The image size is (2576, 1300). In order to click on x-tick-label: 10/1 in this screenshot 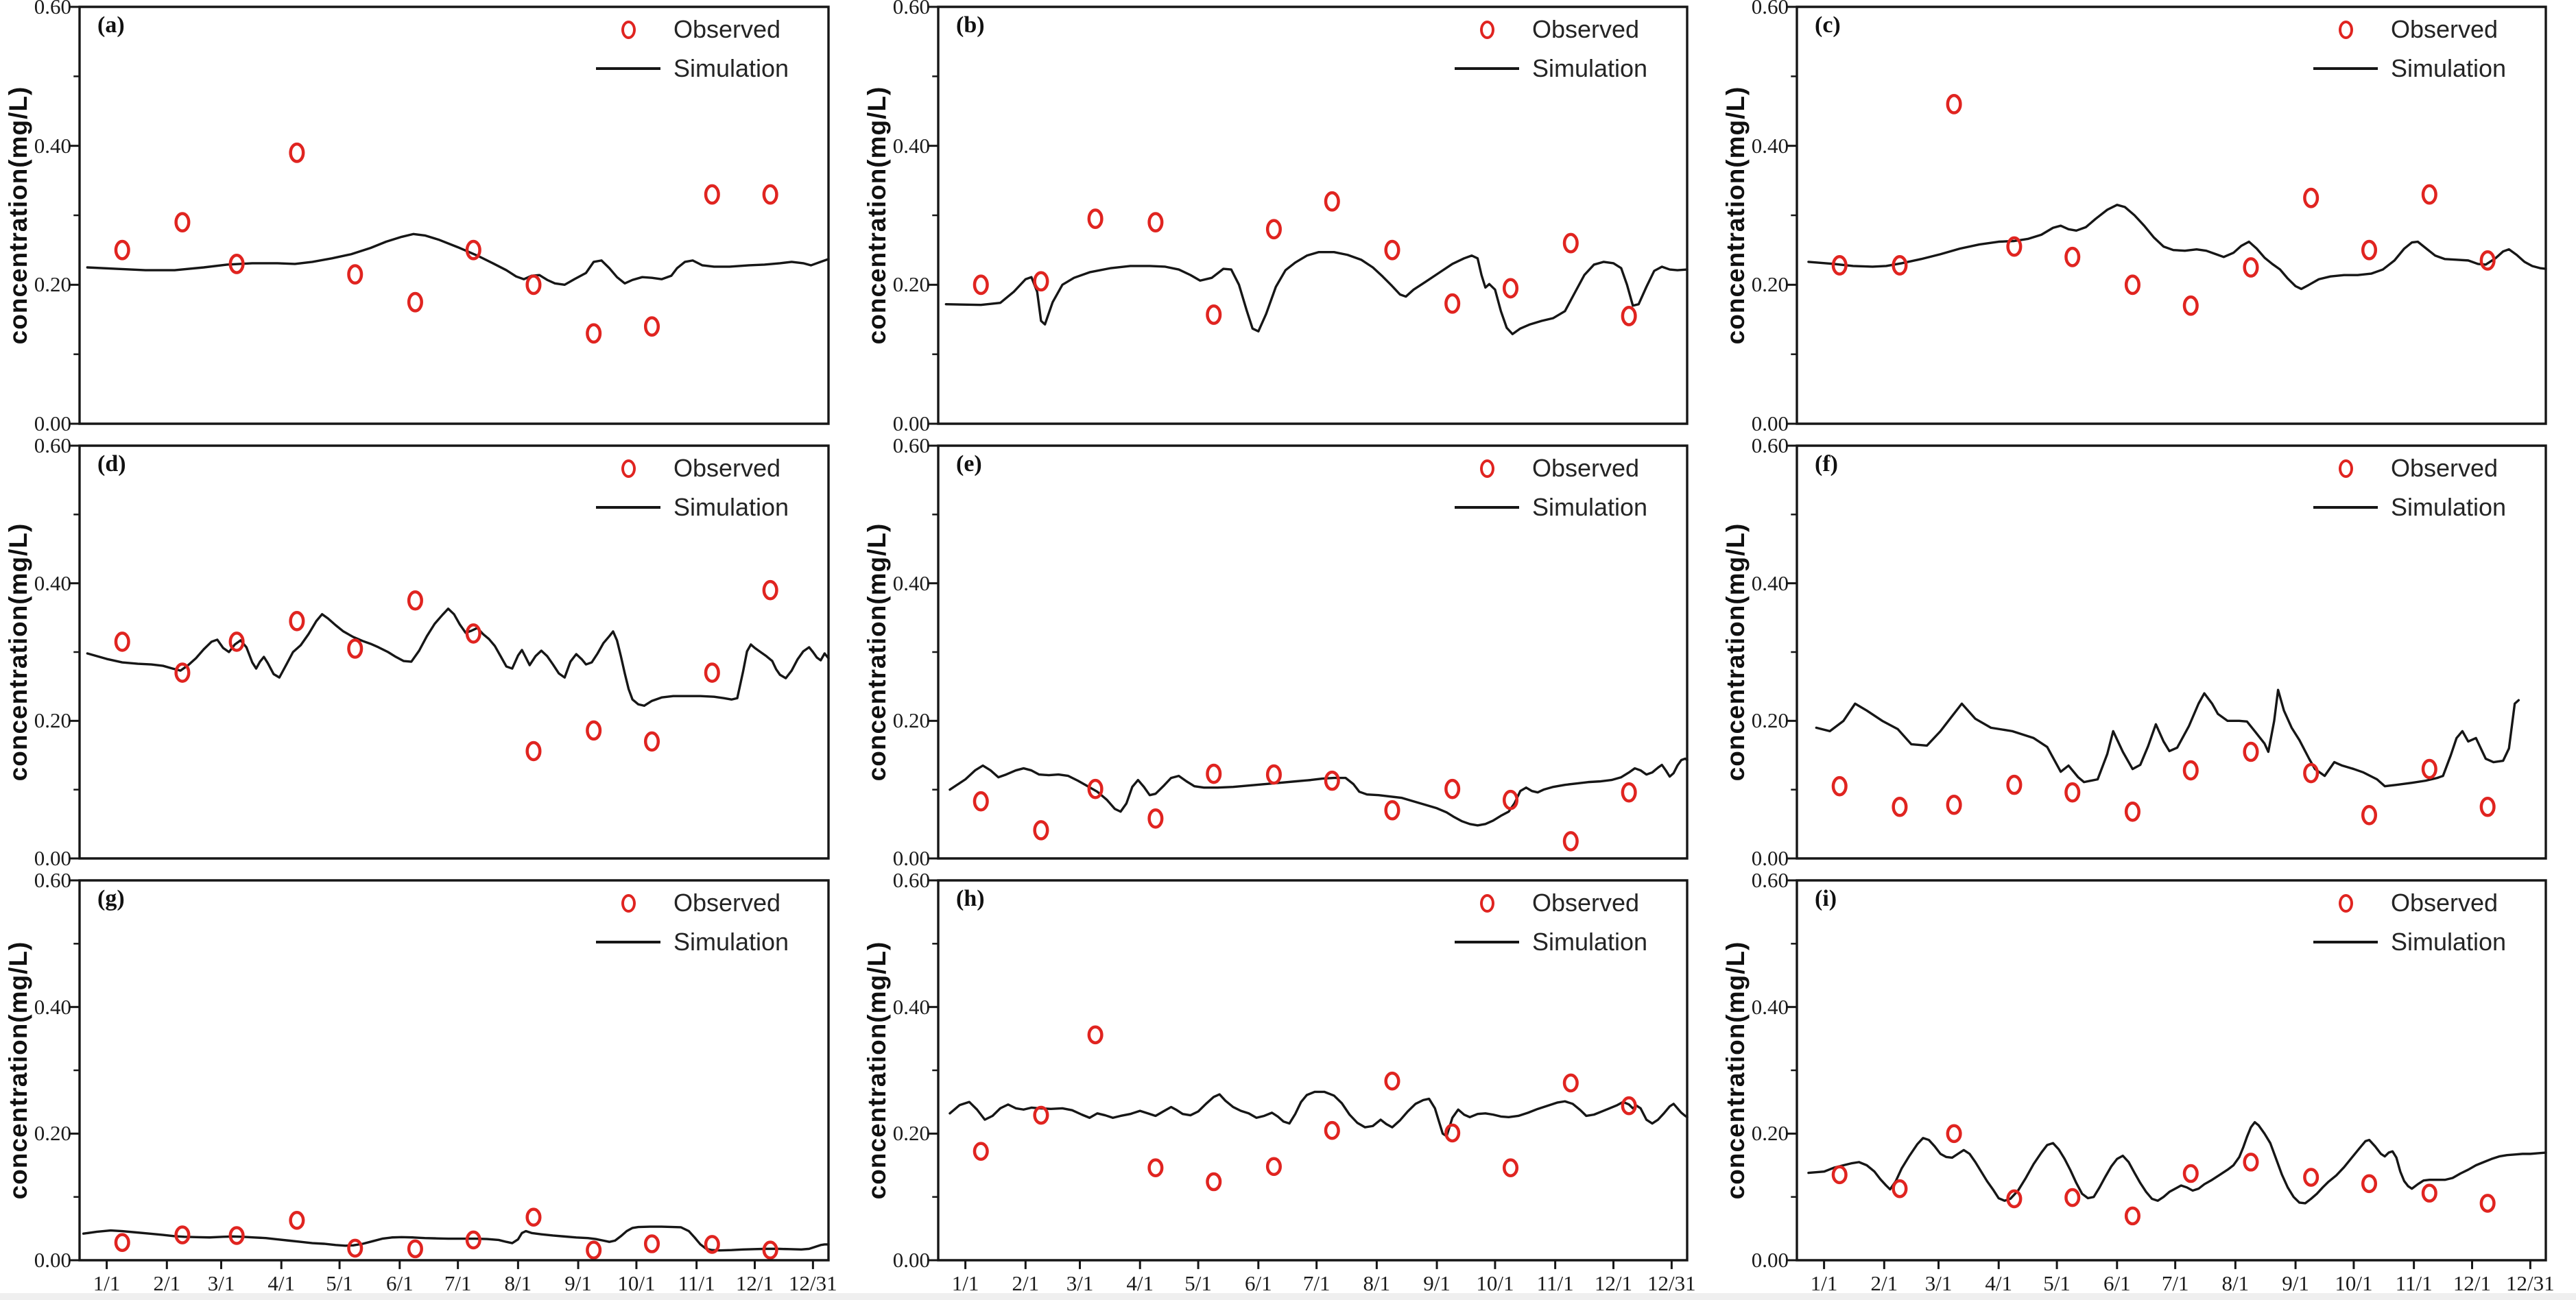, I will do `click(2354, 1283)`.